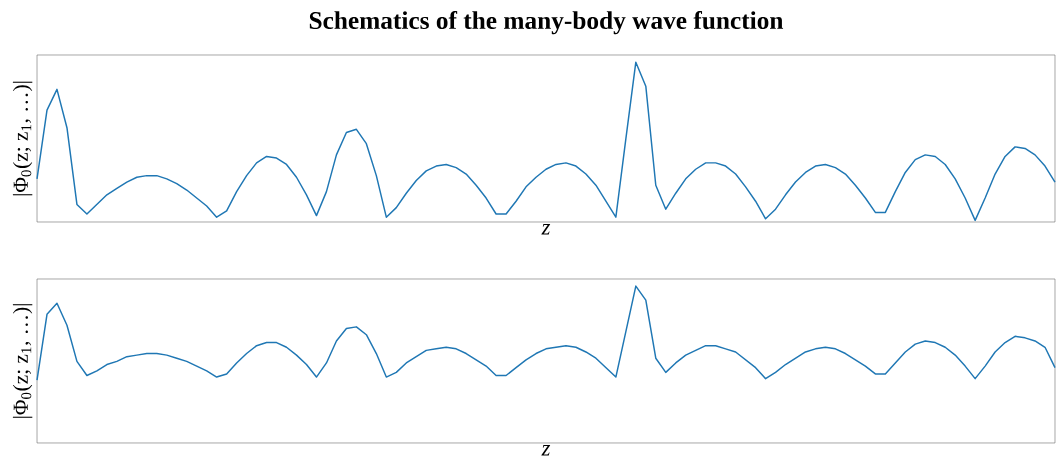 The width and height of the screenshot is (1057, 464). I want to click on chart-title: Schematics of the many-body wave function, so click(546, 22).